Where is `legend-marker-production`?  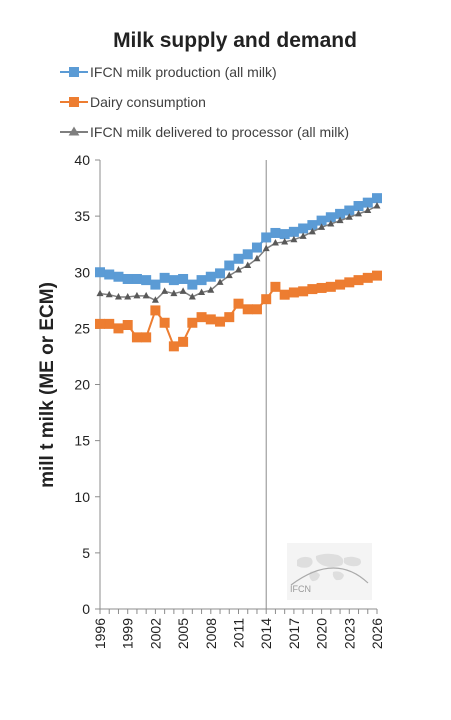 legend-marker-production is located at coordinates (74, 72).